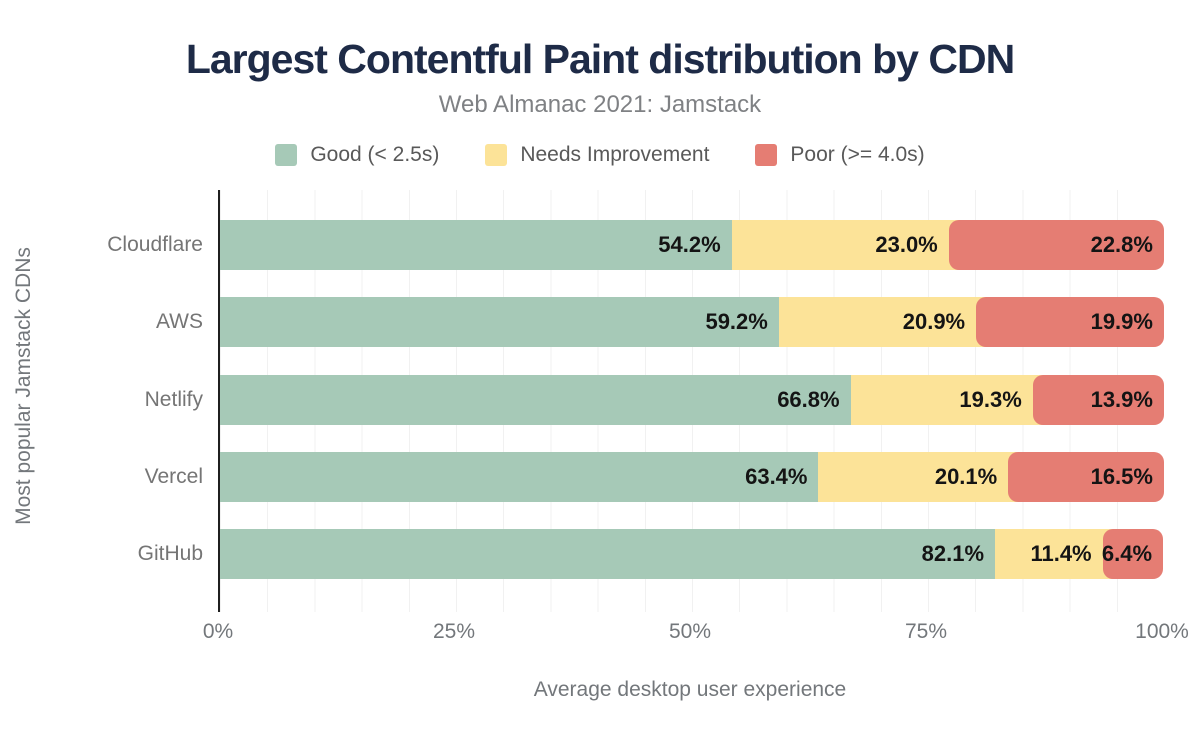 Image resolution: width=1200 pixels, height=742 pixels. Describe the element at coordinates (1121, 322) in the screenshot. I see `bar-value-label: 19.9%` at that location.